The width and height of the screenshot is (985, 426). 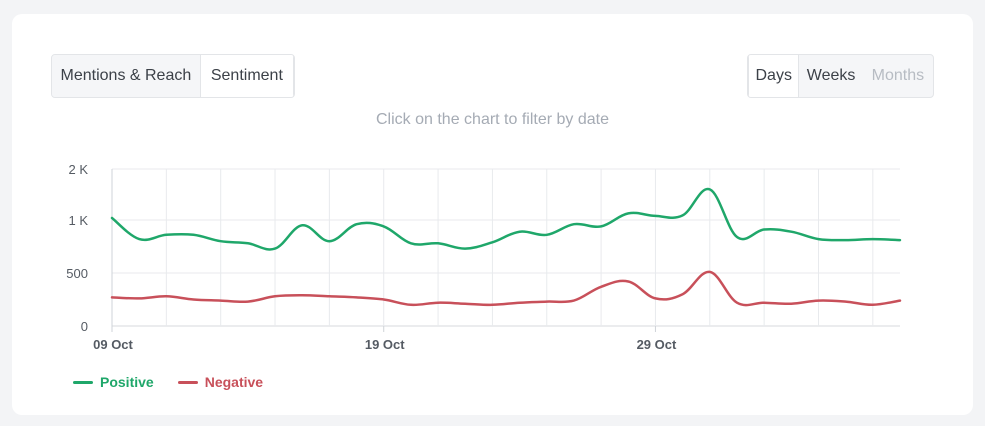 What do you see at coordinates (168, 382) in the screenshot?
I see `chart-legend: Positive Negative` at bounding box center [168, 382].